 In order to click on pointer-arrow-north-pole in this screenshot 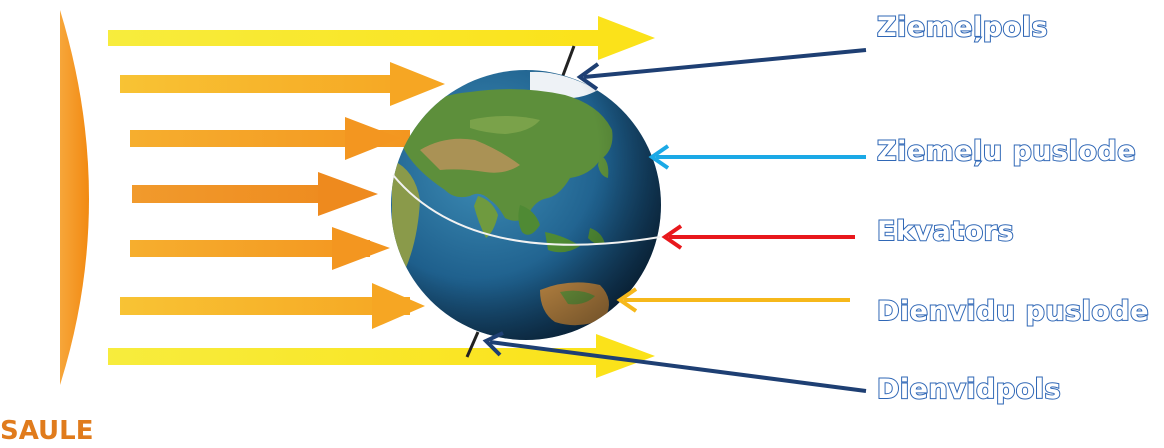, I will do `click(721, 69)`.